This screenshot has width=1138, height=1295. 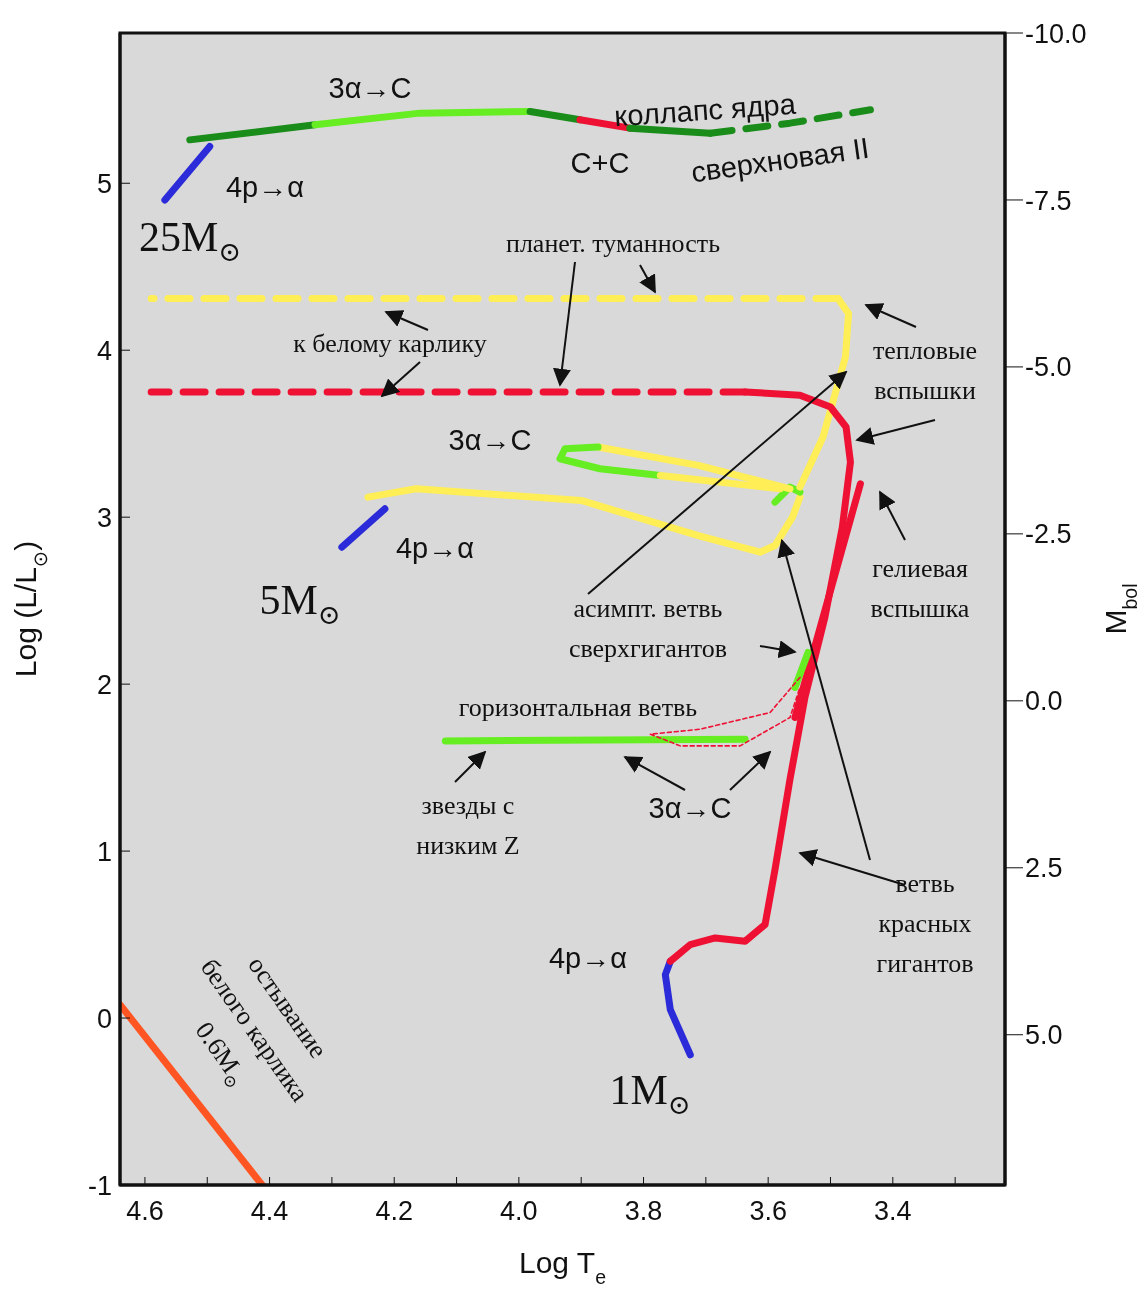 What do you see at coordinates (578, 707) in the screenshot?
I see `annotation: горизонтальная ветвь` at bounding box center [578, 707].